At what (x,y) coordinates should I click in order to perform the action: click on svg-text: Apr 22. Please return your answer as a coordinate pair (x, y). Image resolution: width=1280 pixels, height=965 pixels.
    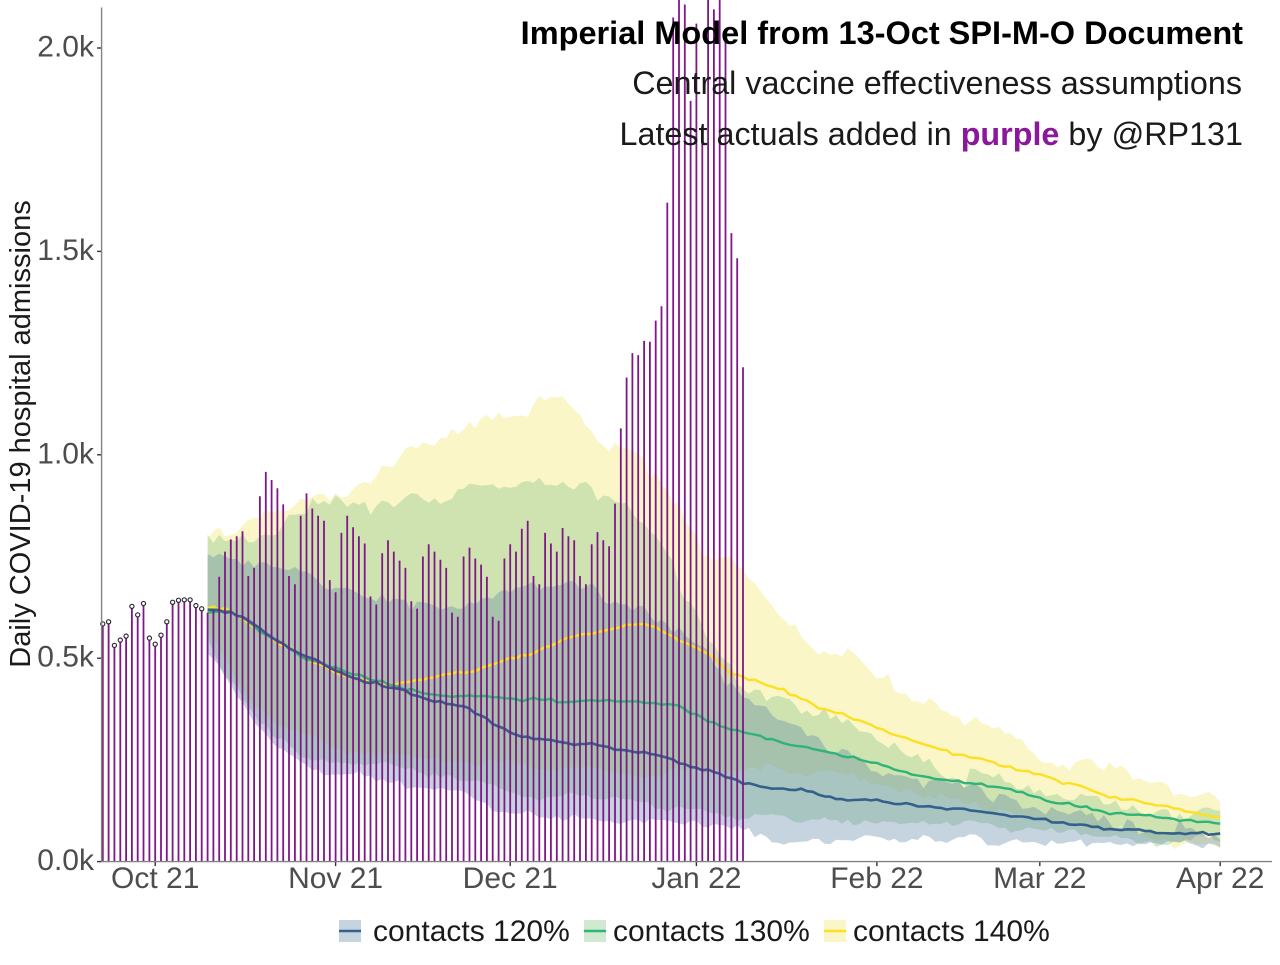
    Looking at the image, I should click on (1220, 878).